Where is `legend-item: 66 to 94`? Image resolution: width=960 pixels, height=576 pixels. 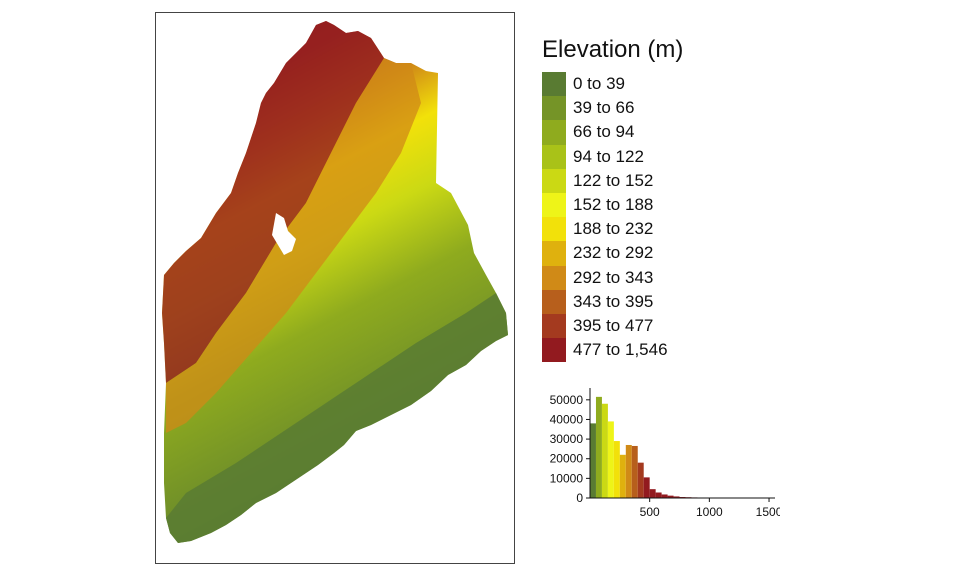
legend-item: 66 to 94 is located at coordinates (612, 132).